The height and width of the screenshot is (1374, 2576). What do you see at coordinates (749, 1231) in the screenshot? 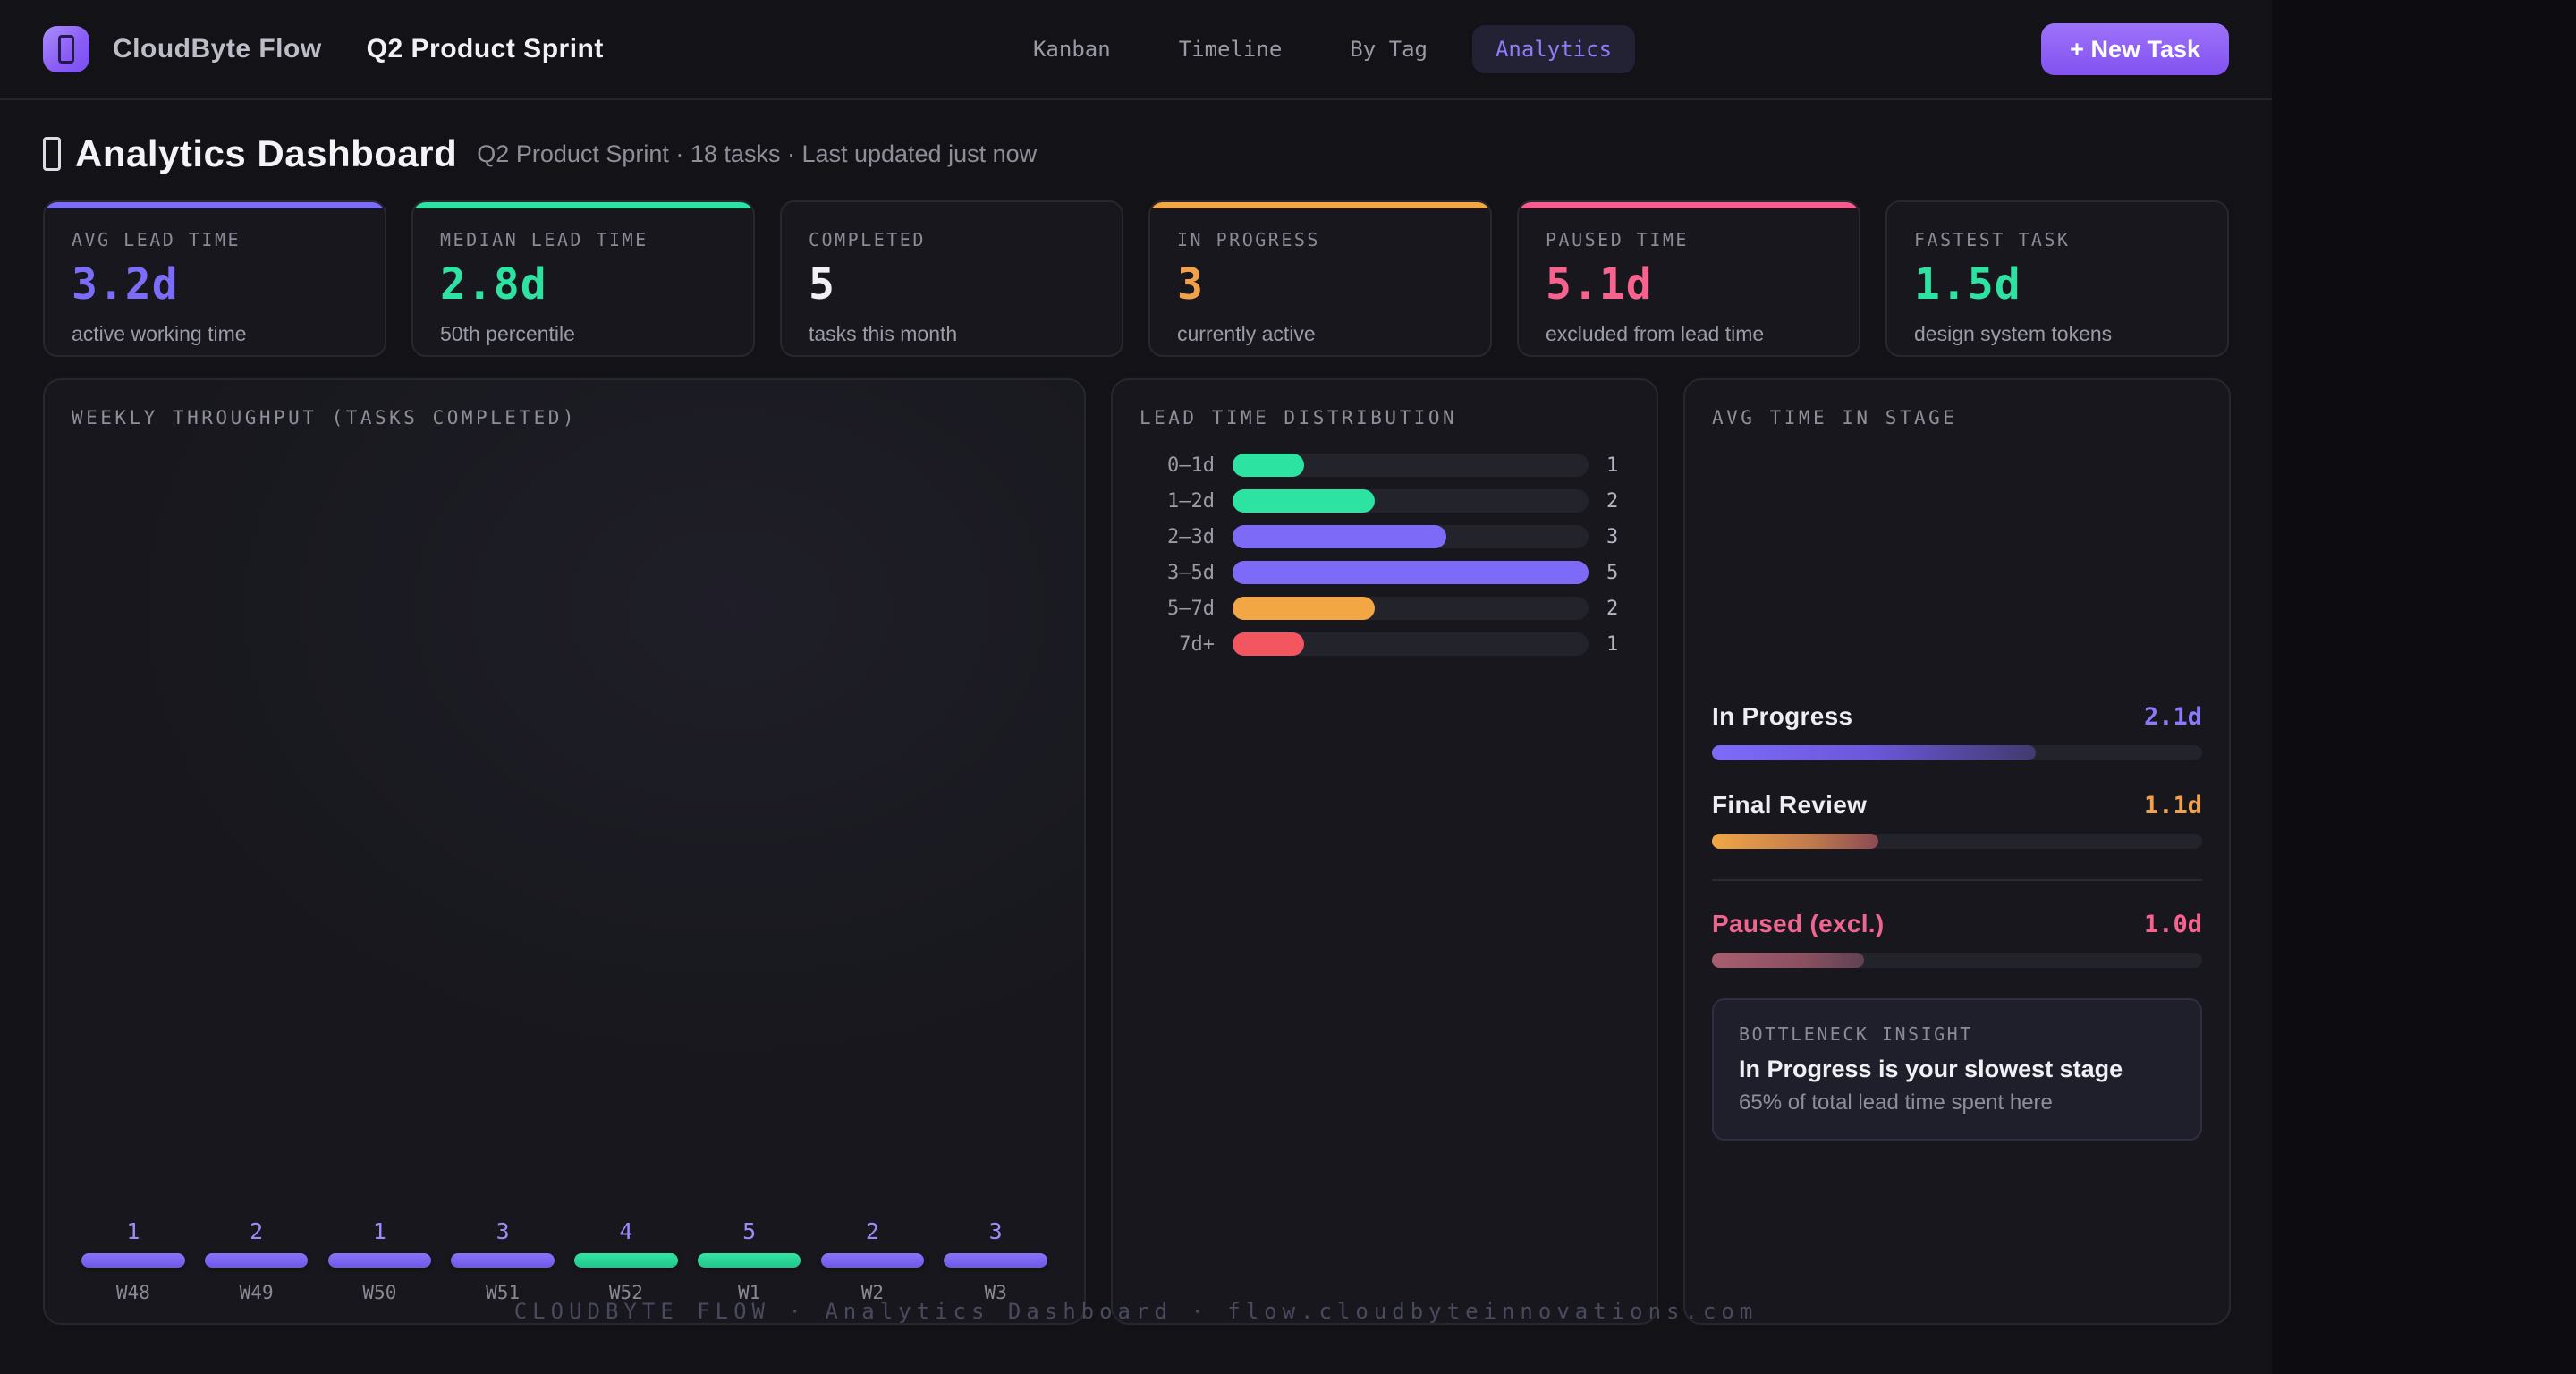
I see `weekly-bar-value: 5` at bounding box center [749, 1231].